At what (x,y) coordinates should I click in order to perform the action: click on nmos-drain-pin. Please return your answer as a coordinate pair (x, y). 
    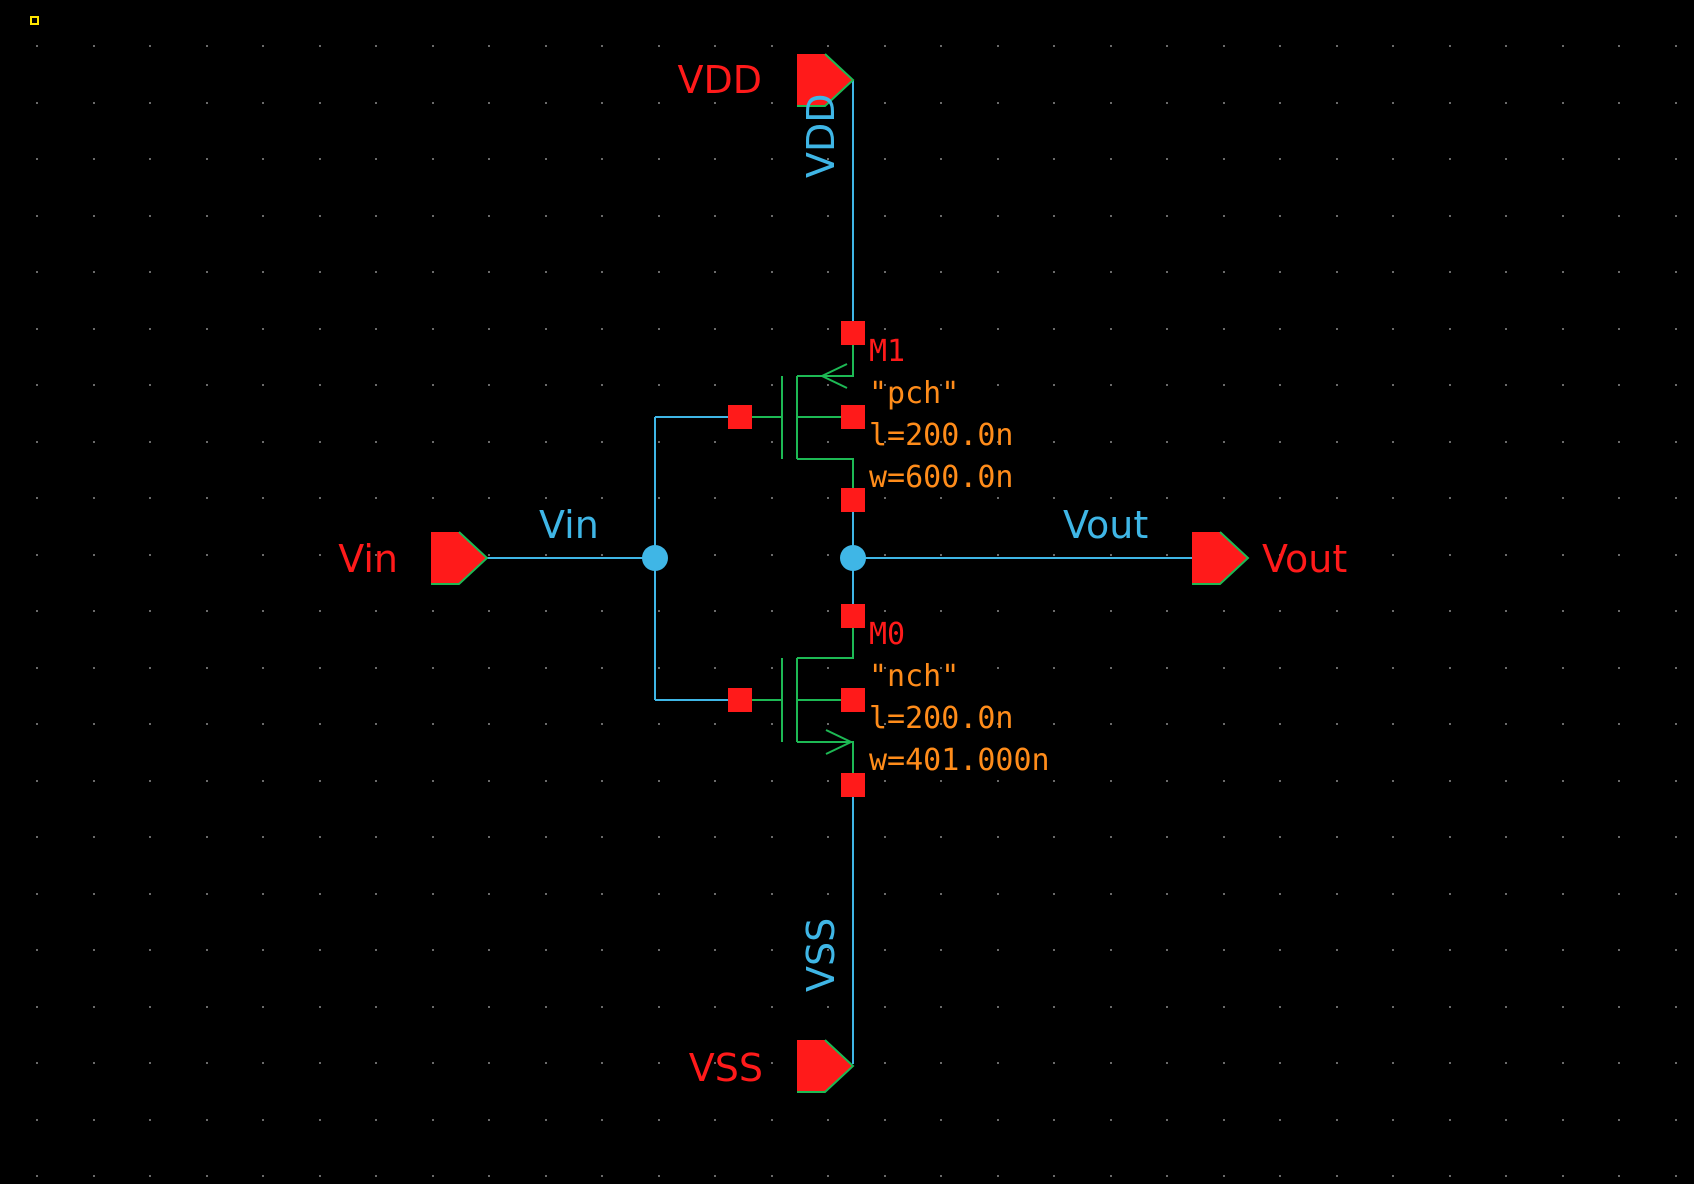
    Looking at the image, I should click on (853, 616).